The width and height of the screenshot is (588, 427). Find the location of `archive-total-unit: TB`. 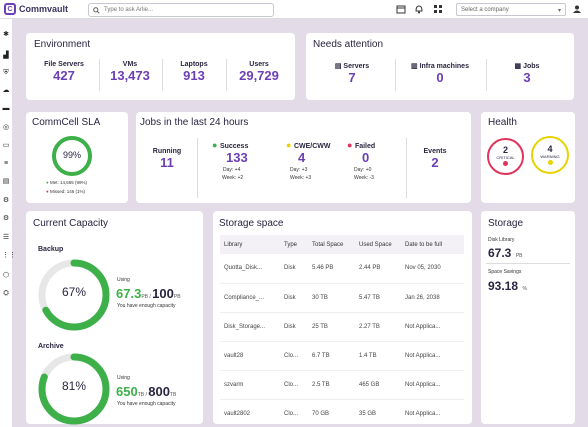

archive-total-unit: TB is located at coordinates (173, 395).